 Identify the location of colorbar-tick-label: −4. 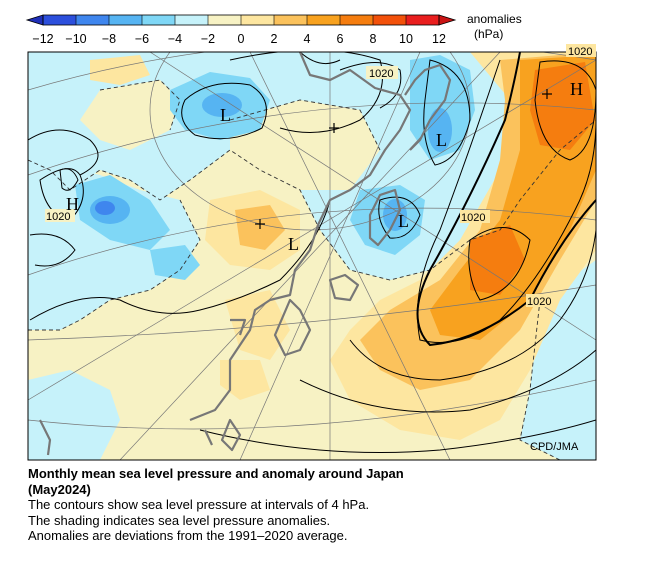
(175, 39).